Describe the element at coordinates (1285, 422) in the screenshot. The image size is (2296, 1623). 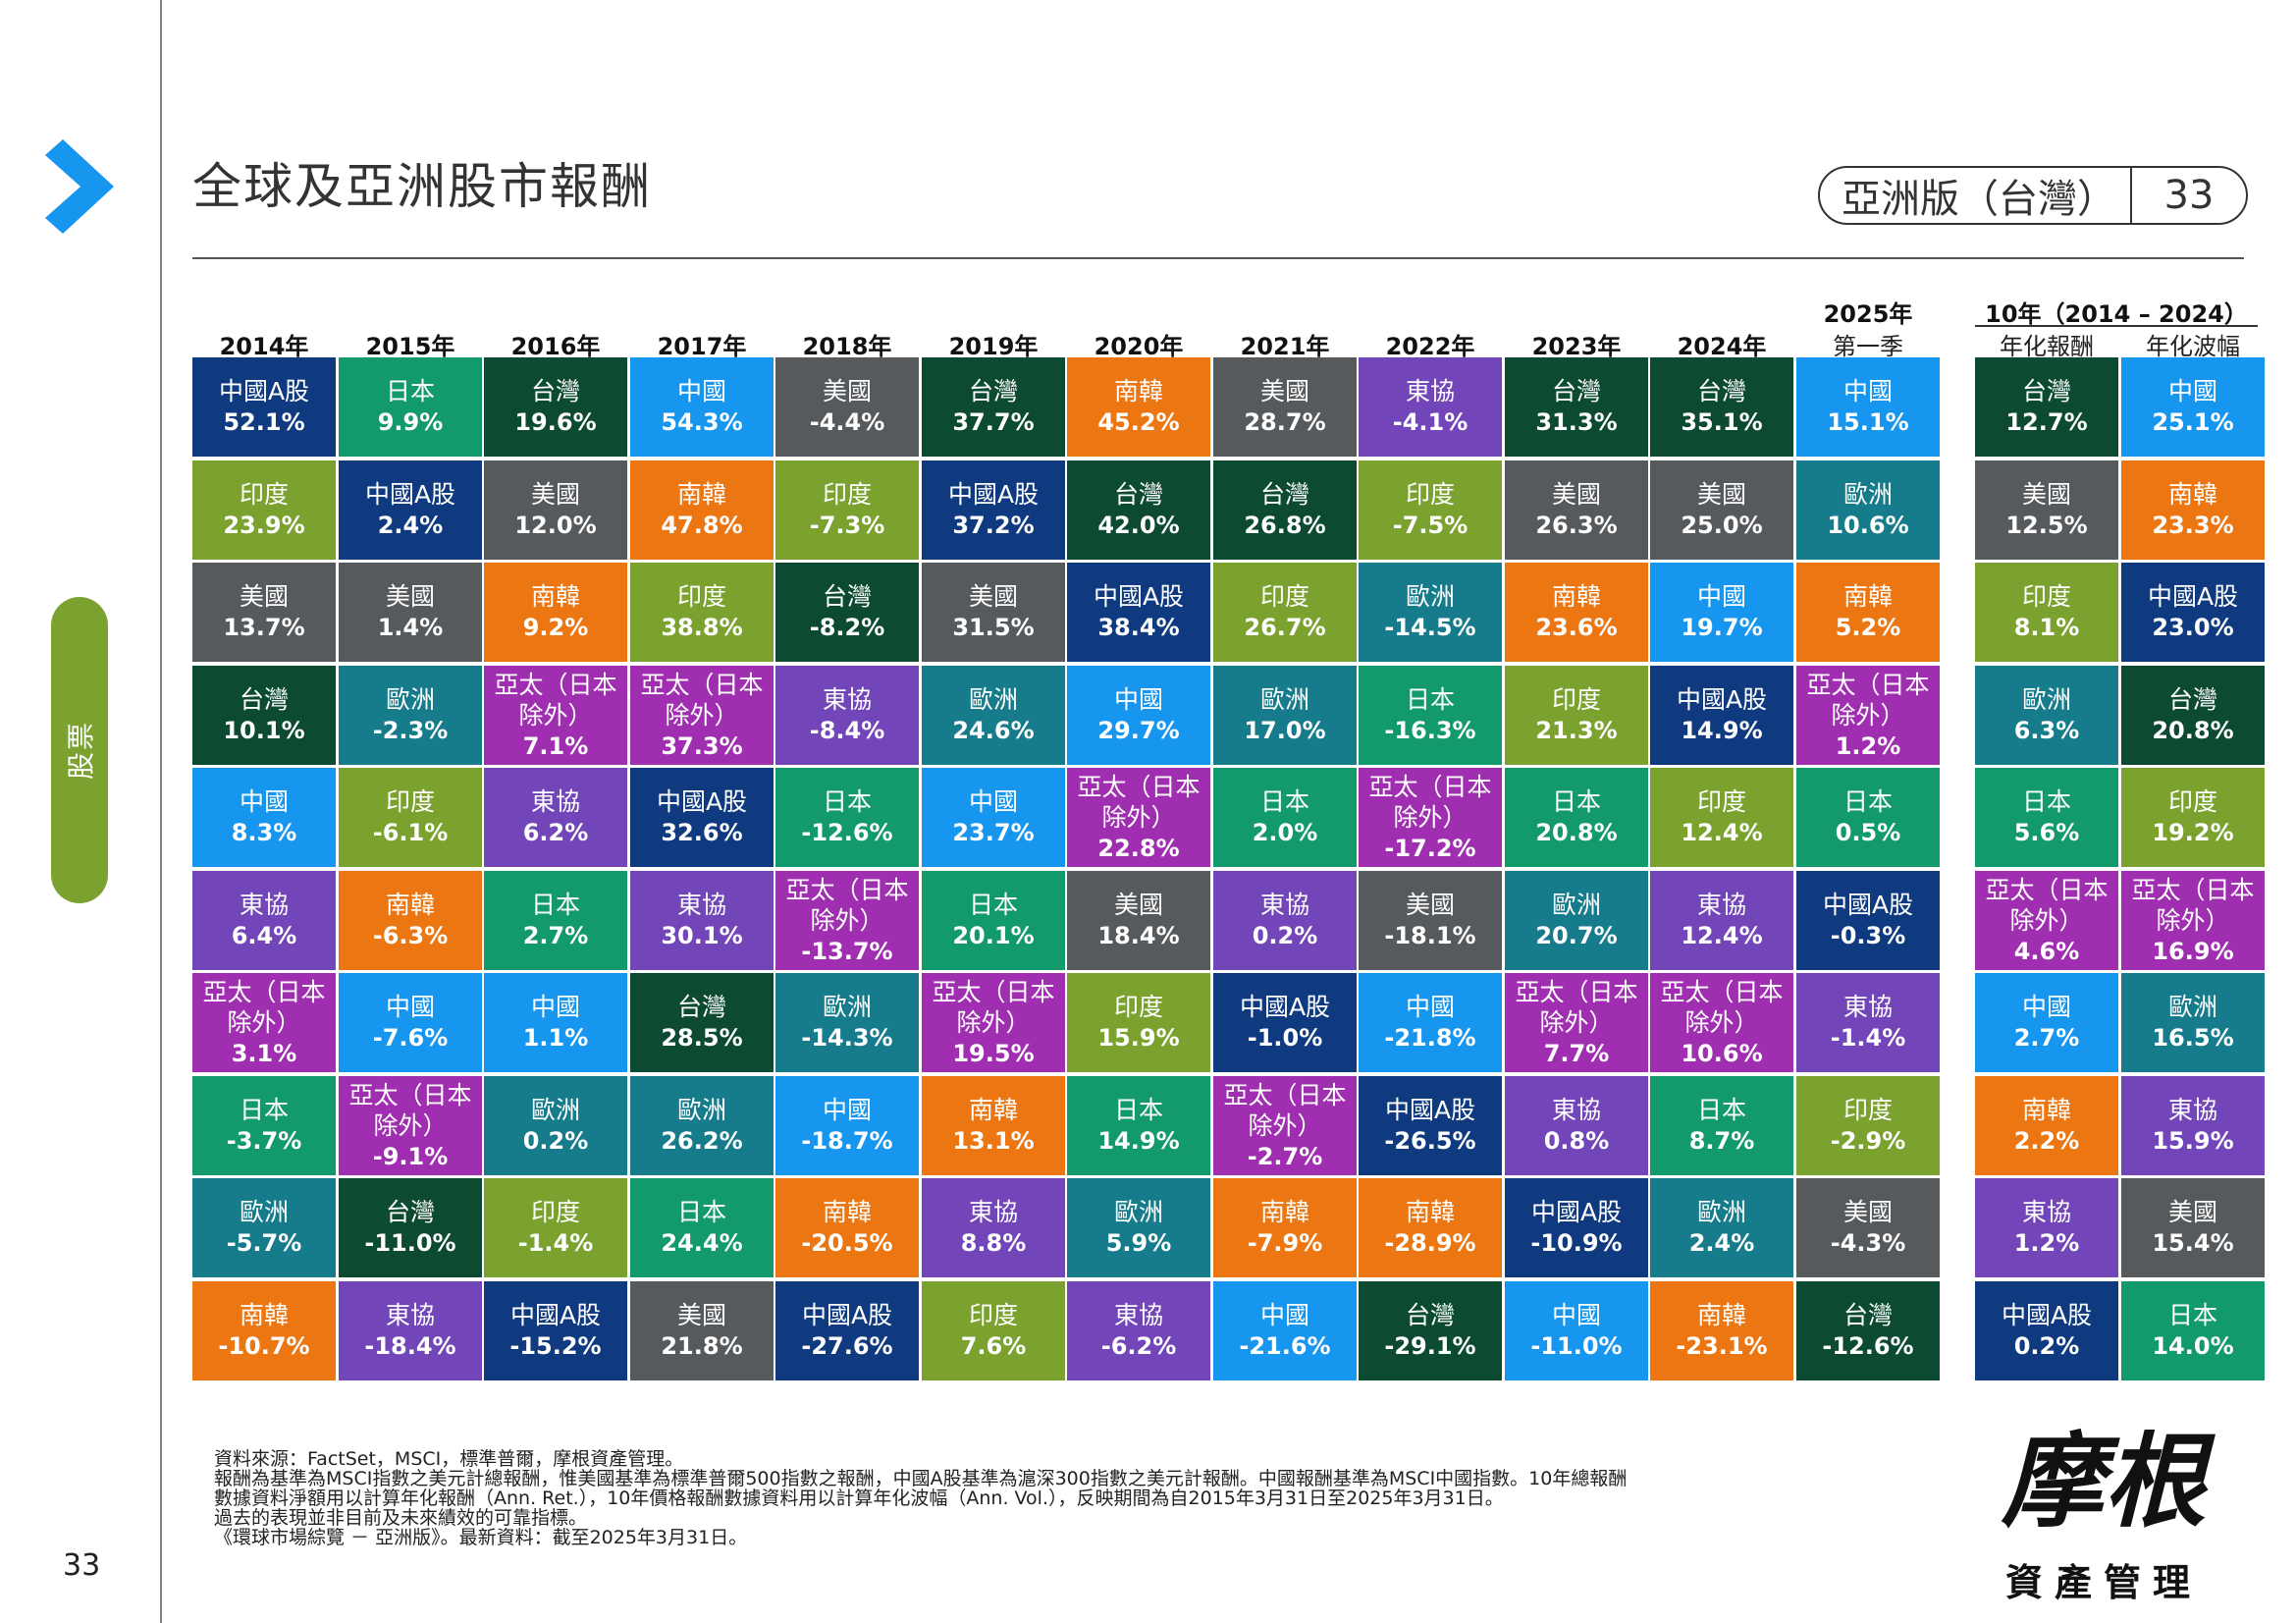
I see `cell-value-label: 28.7%` at that location.